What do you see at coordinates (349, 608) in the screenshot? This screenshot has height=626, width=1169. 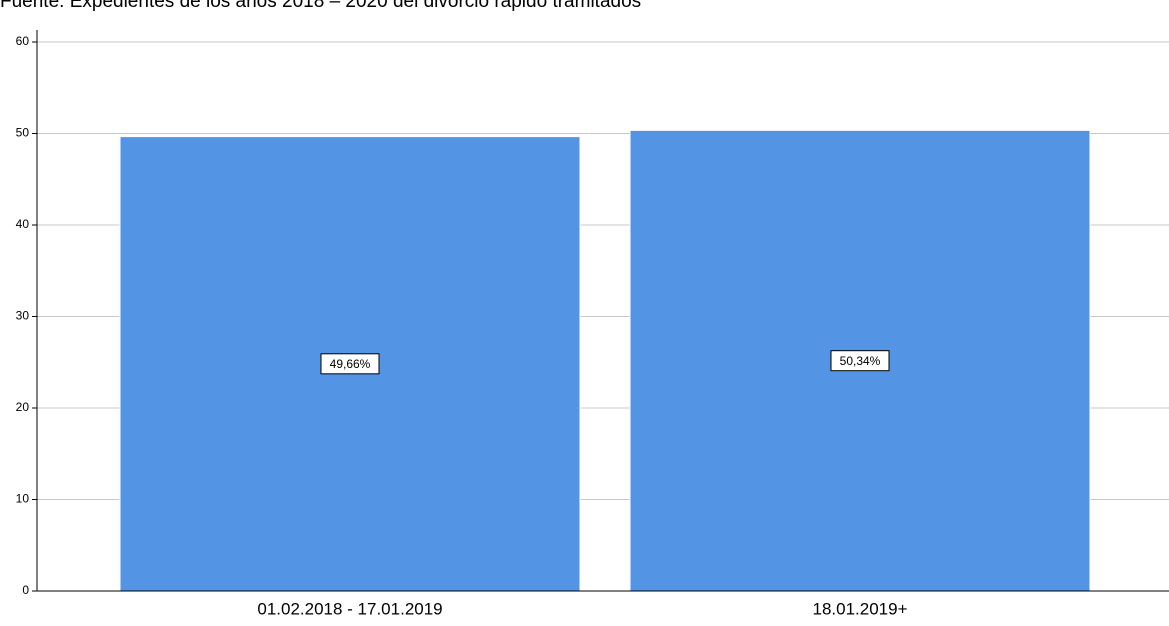 I see `x-tick-label: 01.02.2018 - 17.01.2019` at bounding box center [349, 608].